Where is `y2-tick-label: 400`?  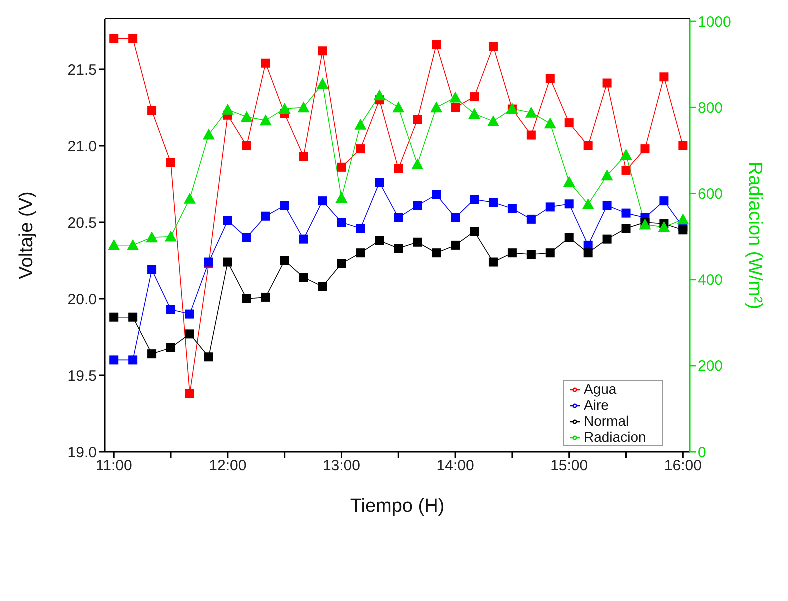 y2-tick-label: 400 is located at coordinates (711, 281).